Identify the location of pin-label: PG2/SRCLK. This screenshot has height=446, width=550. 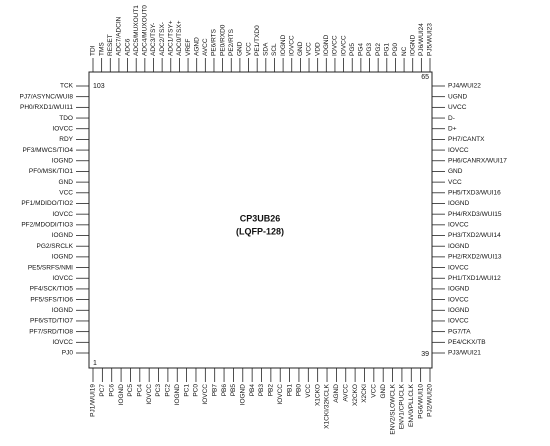
(55, 246).